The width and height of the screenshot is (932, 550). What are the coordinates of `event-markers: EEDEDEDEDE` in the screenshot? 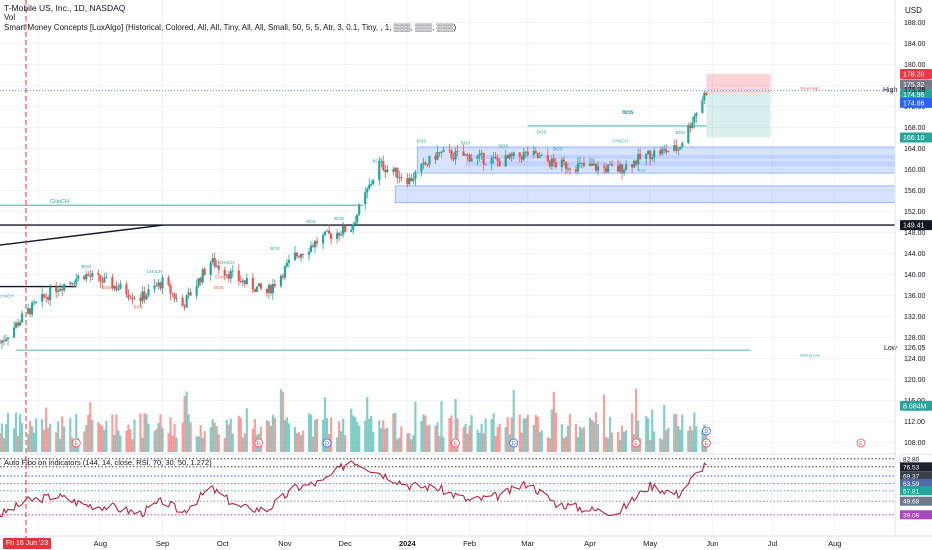 It's located at (468, 437).